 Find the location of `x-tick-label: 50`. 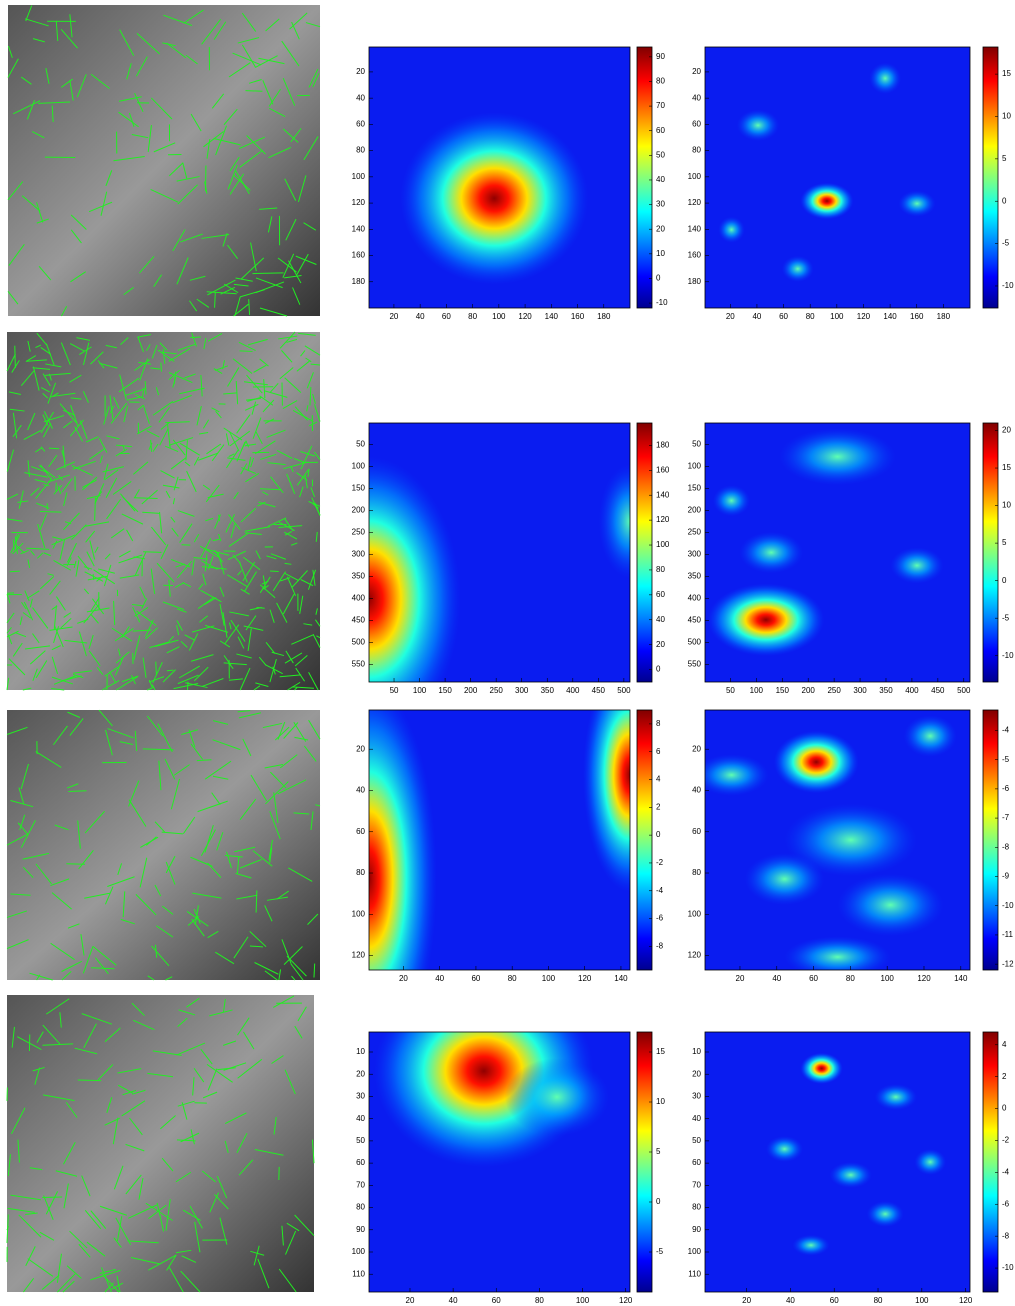

x-tick-label: 50 is located at coordinates (730, 690).